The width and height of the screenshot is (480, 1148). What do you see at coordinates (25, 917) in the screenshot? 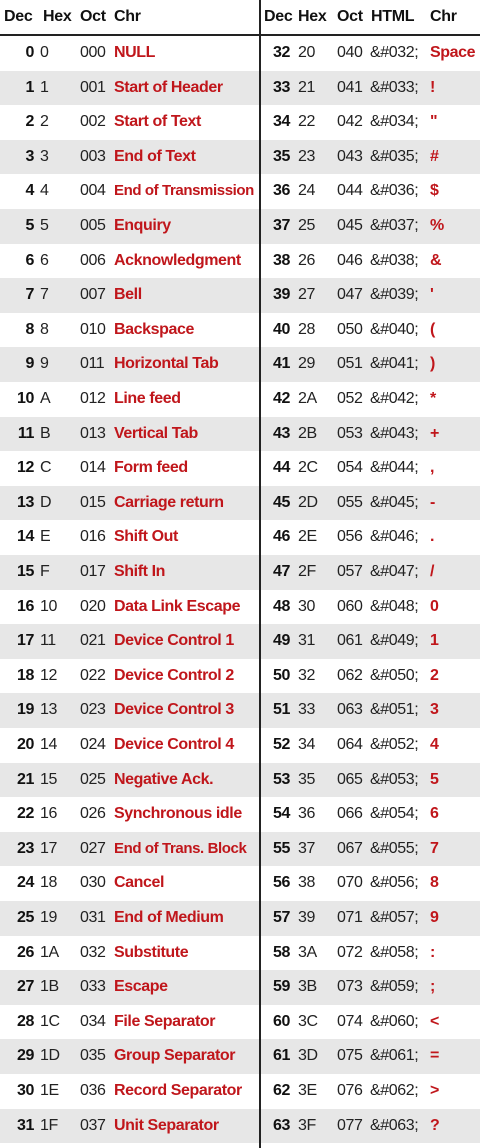
I see `left-dec-cell: 25` at bounding box center [25, 917].